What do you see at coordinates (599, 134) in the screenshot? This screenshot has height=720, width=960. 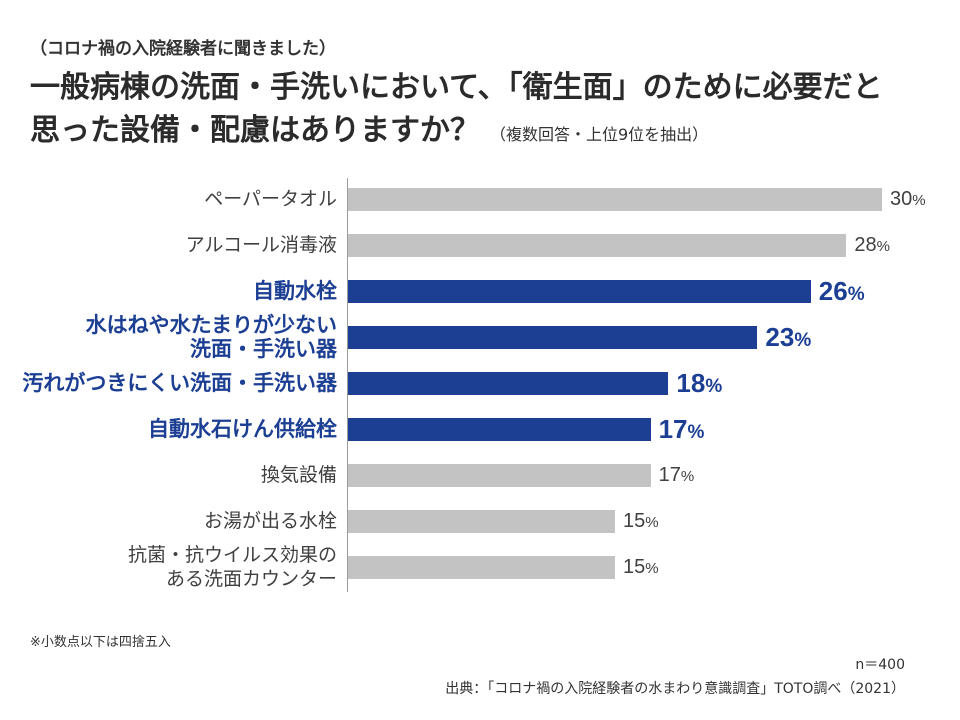 I see `chart-title-note: （複数回答・上位9位を抽出）` at bounding box center [599, 134].